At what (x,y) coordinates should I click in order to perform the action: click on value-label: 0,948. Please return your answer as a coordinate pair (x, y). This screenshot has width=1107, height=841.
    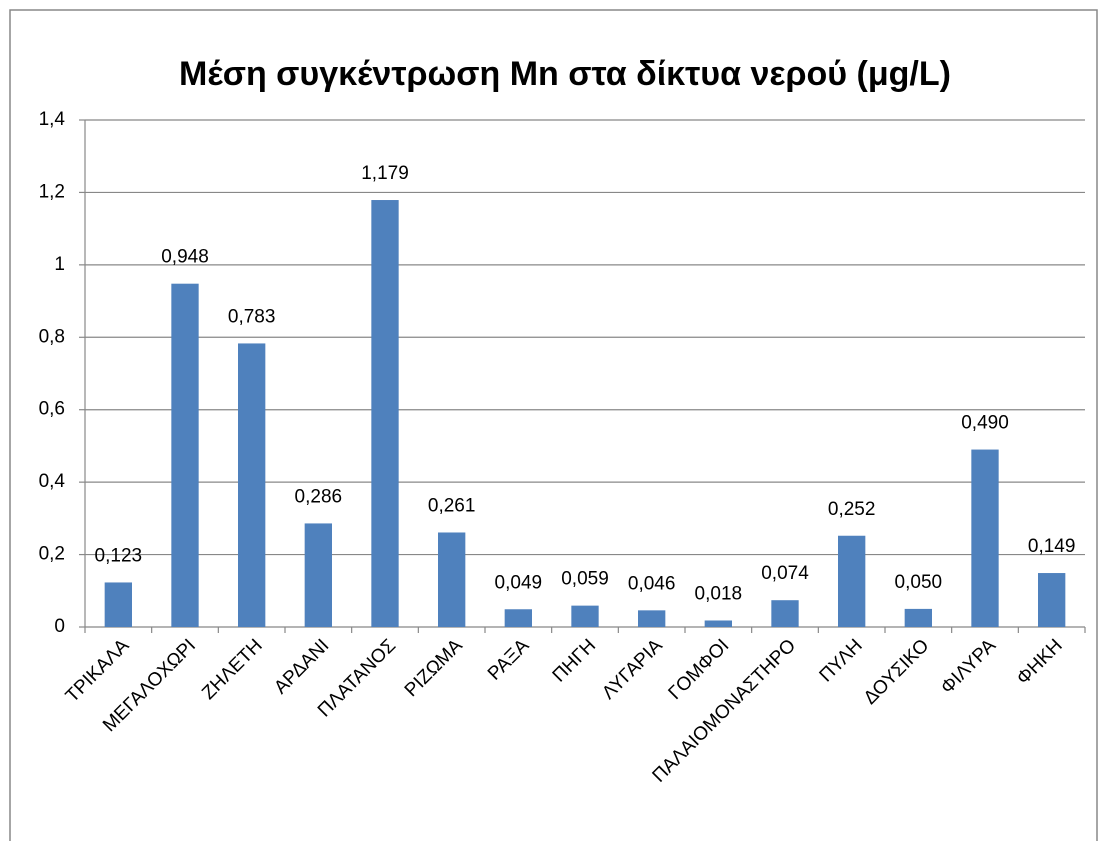
    Looking at the image, I should click on (185, 257).